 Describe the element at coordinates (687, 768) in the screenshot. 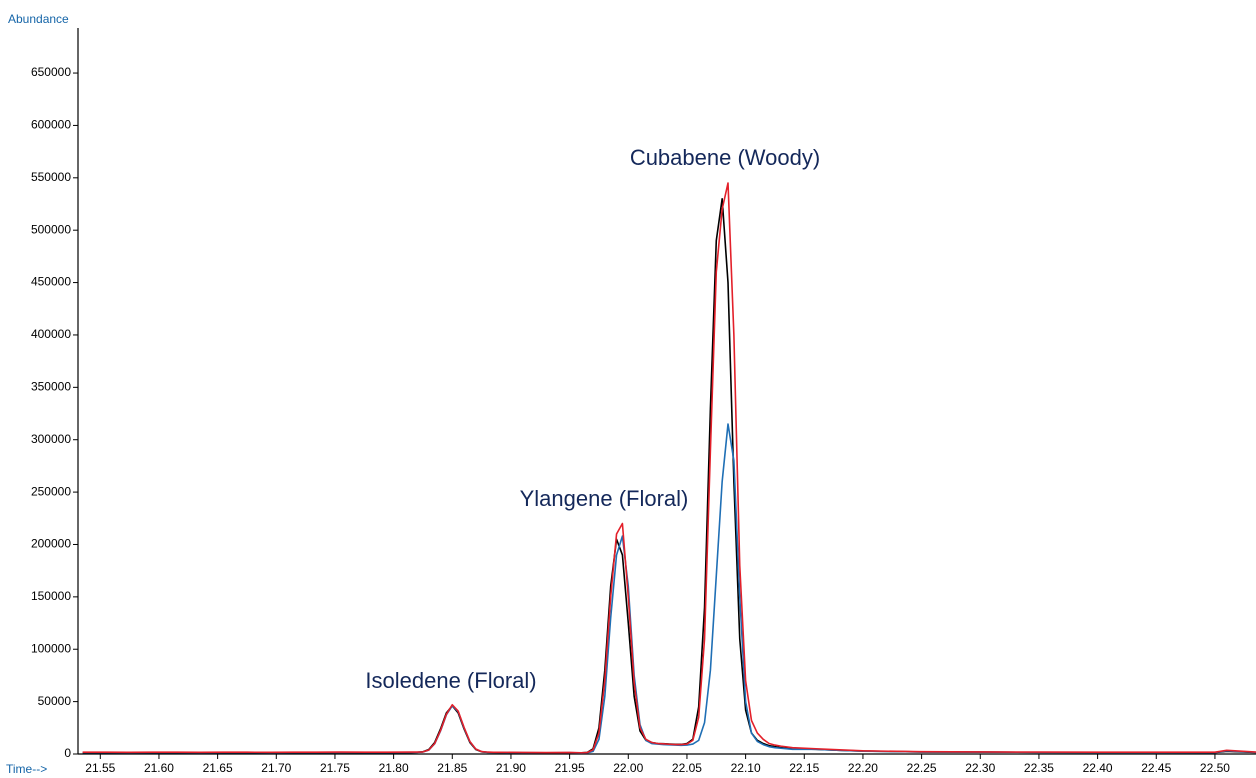

I see `x-tick-label: 22.05` at that location.